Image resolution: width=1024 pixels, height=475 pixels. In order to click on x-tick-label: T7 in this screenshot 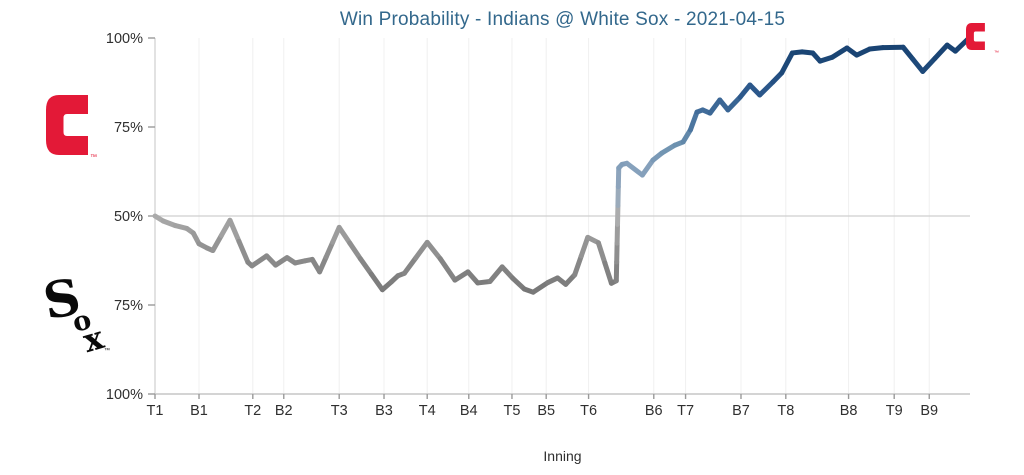, I will do `click(685, 411)`.